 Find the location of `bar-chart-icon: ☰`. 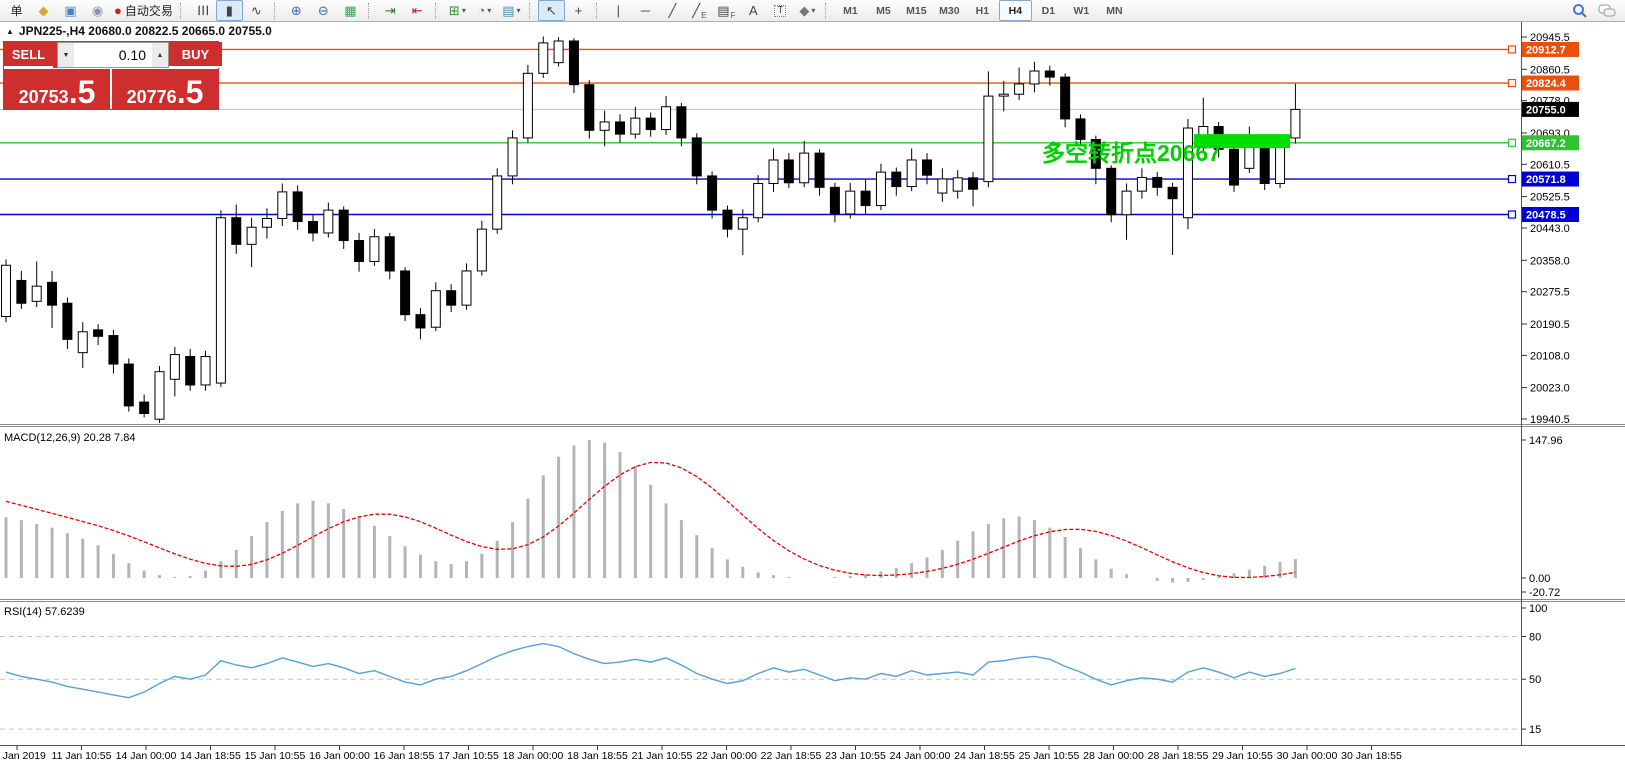

bar-chart-icon: ☰ is located at coordinates (202, 10).